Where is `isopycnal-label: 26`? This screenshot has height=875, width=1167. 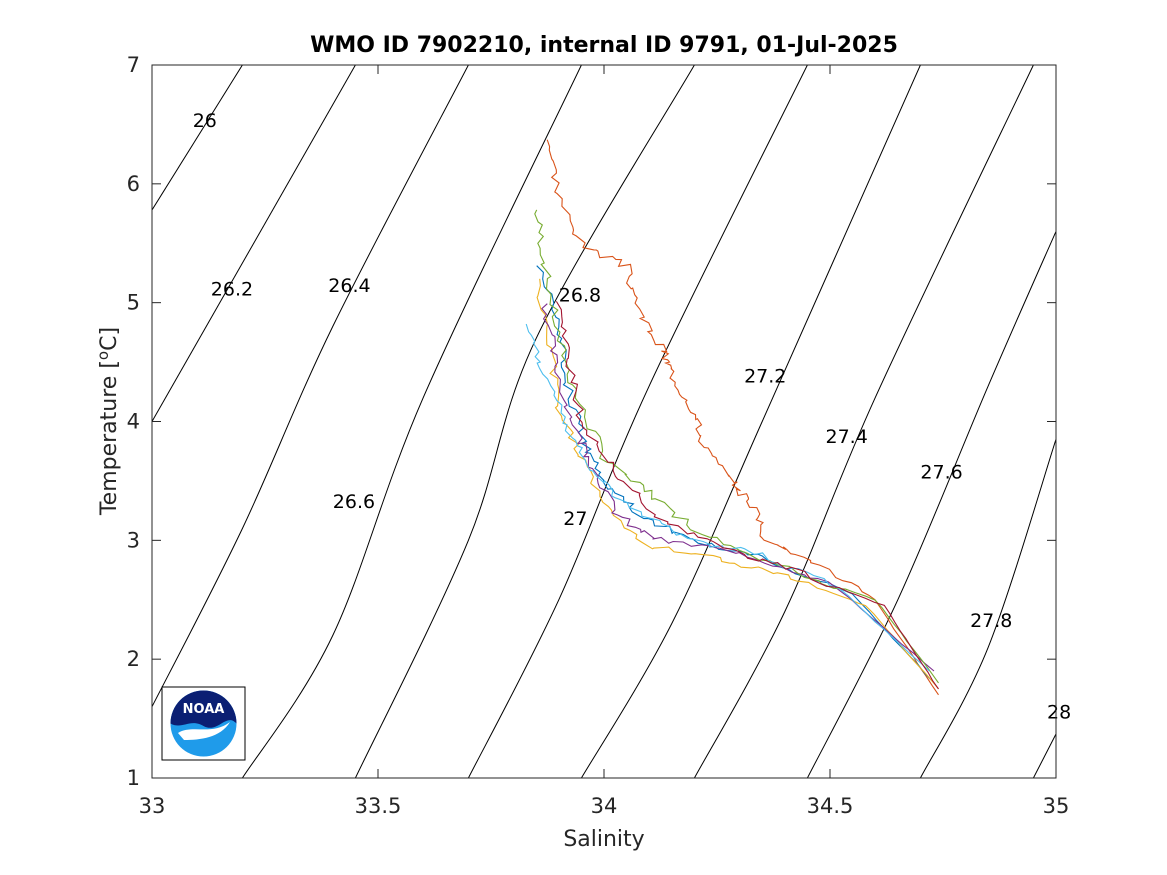 isopycnal-label: 26 is located at coordinates (205, 121).